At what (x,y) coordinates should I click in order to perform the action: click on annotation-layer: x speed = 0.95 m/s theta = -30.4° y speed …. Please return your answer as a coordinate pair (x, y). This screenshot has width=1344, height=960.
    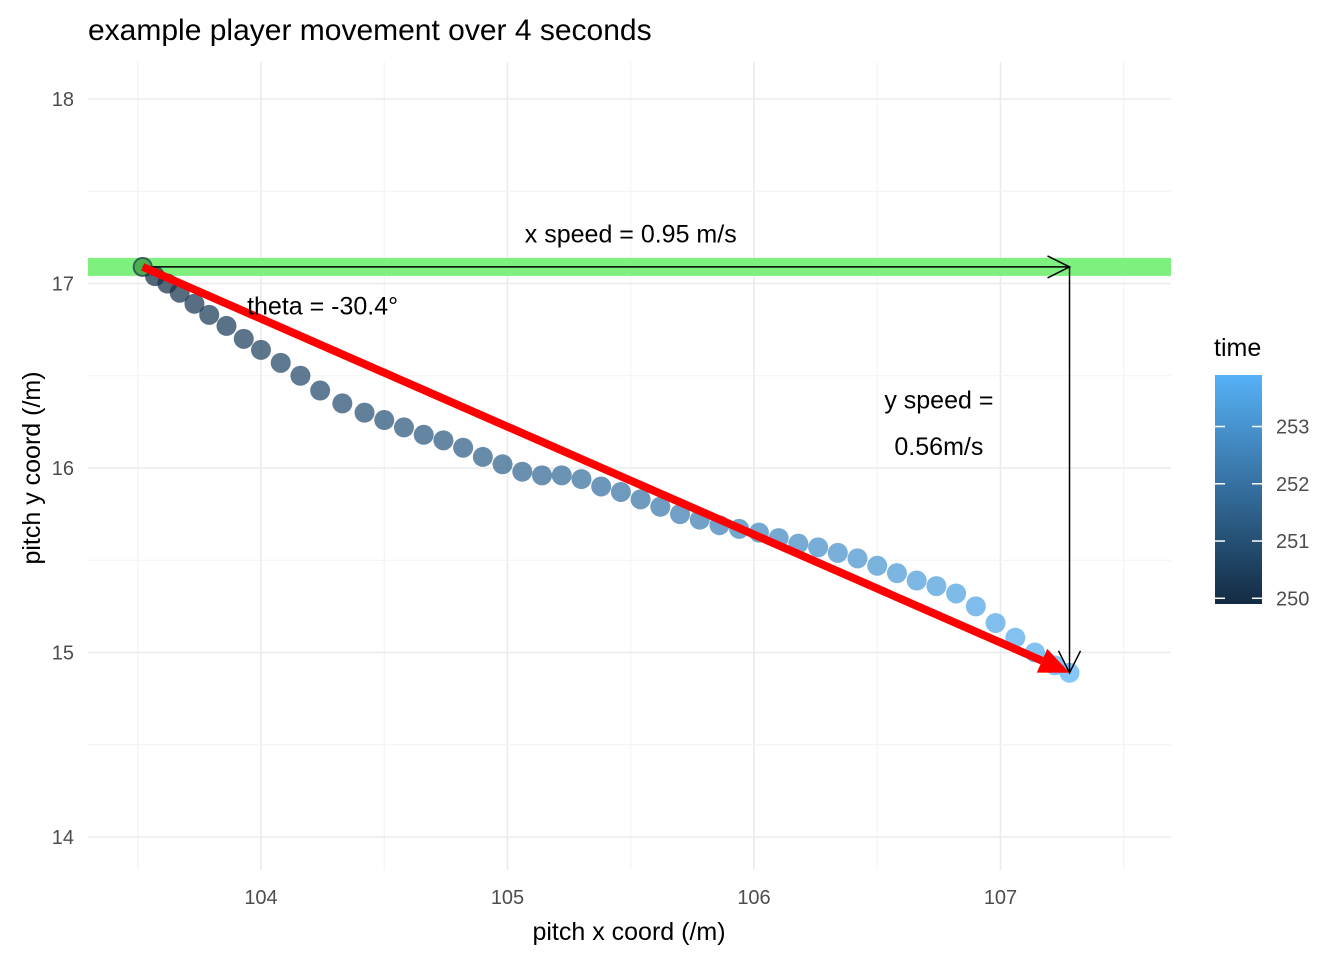
    Looking at the image, I should click on (620, 341).